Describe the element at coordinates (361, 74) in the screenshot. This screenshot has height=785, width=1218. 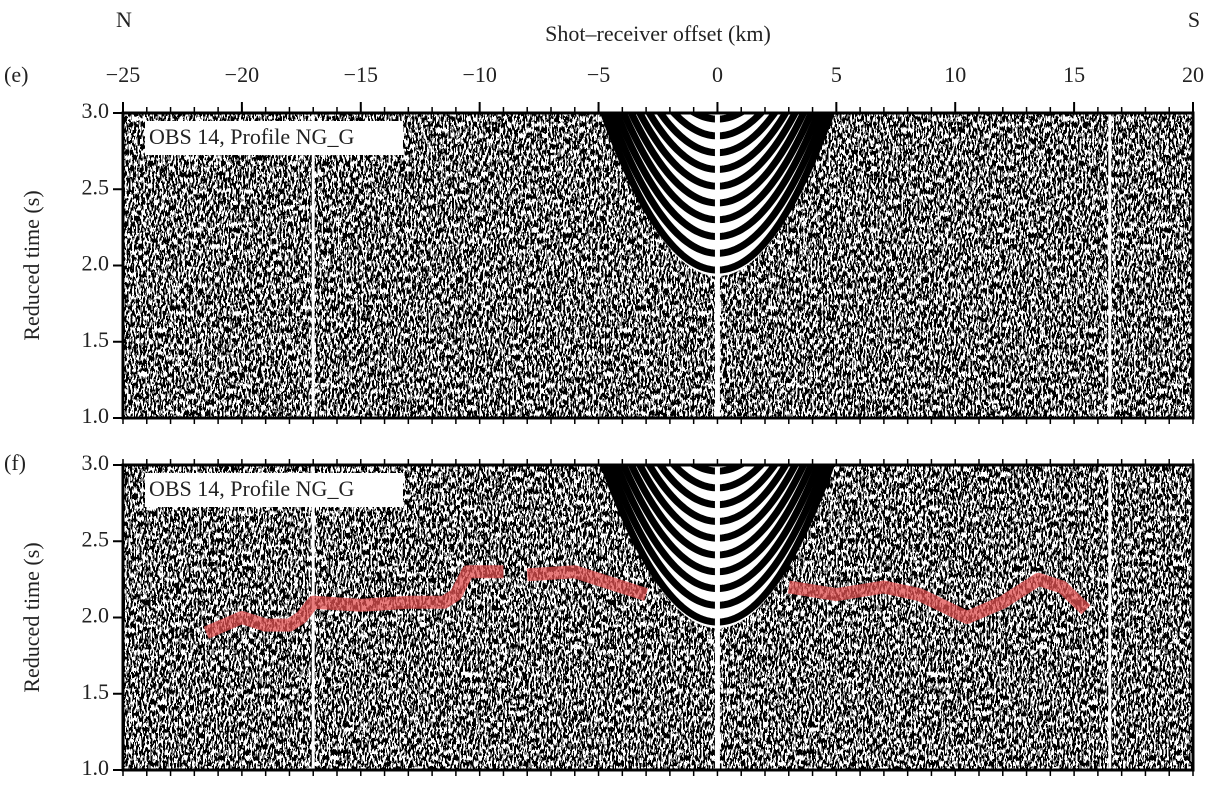
I see `x-tick-label: −15` at that location.